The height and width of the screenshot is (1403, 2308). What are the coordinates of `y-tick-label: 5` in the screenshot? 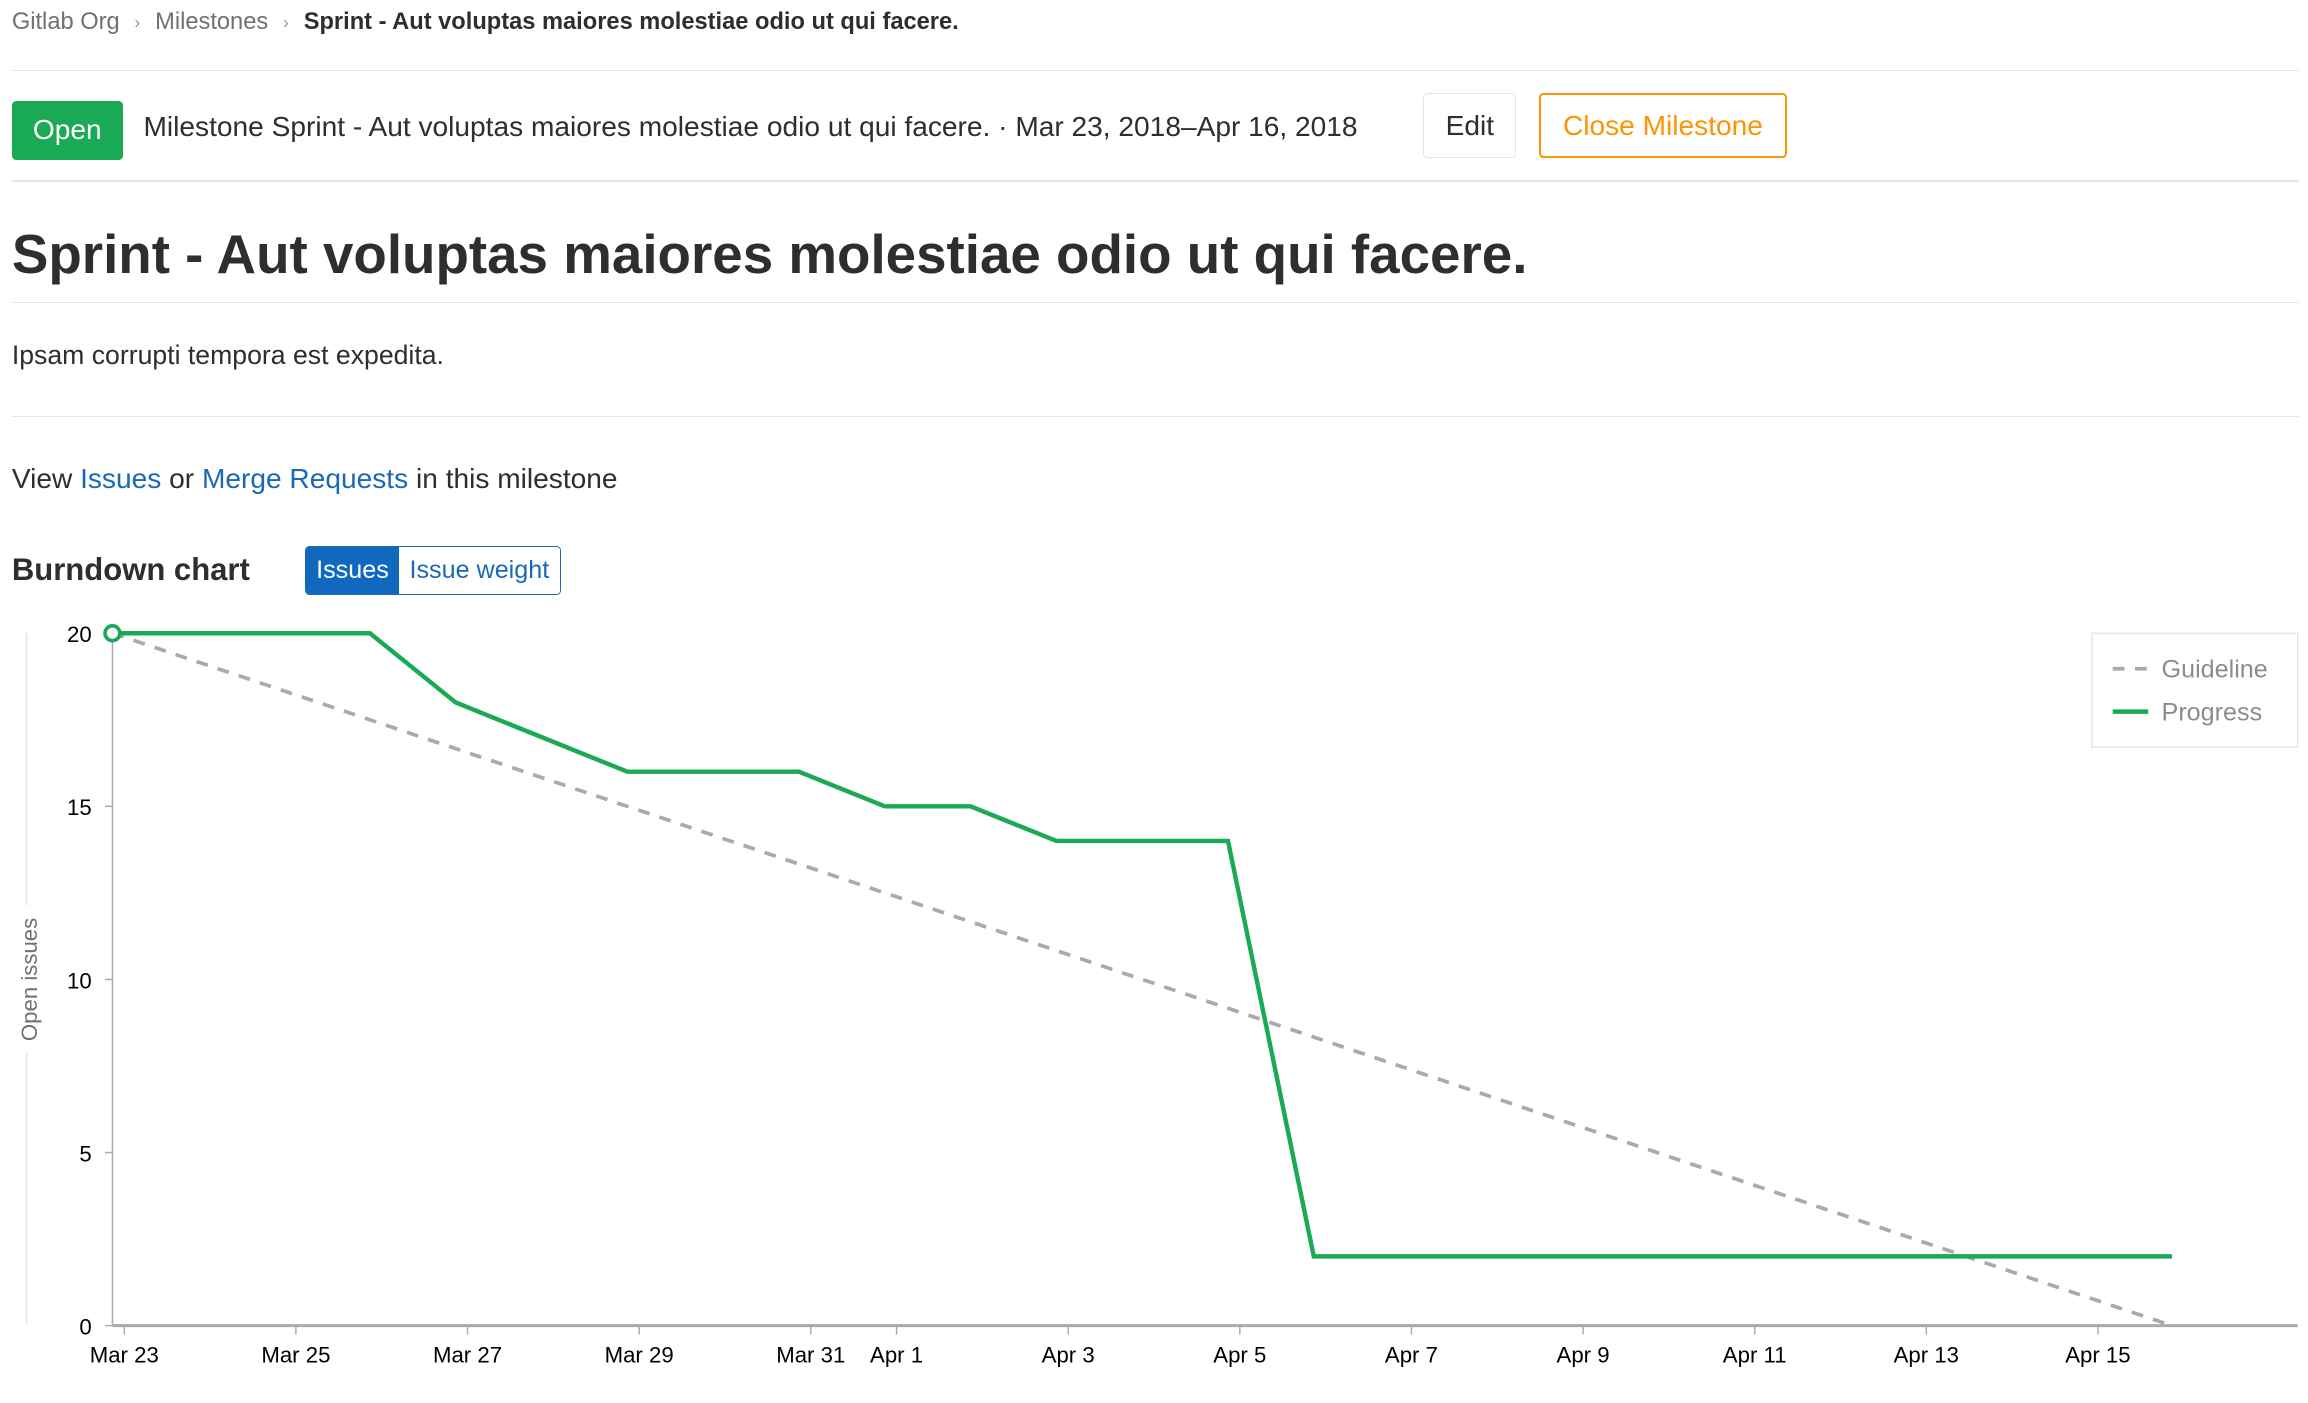 It's located at (85, 1153).